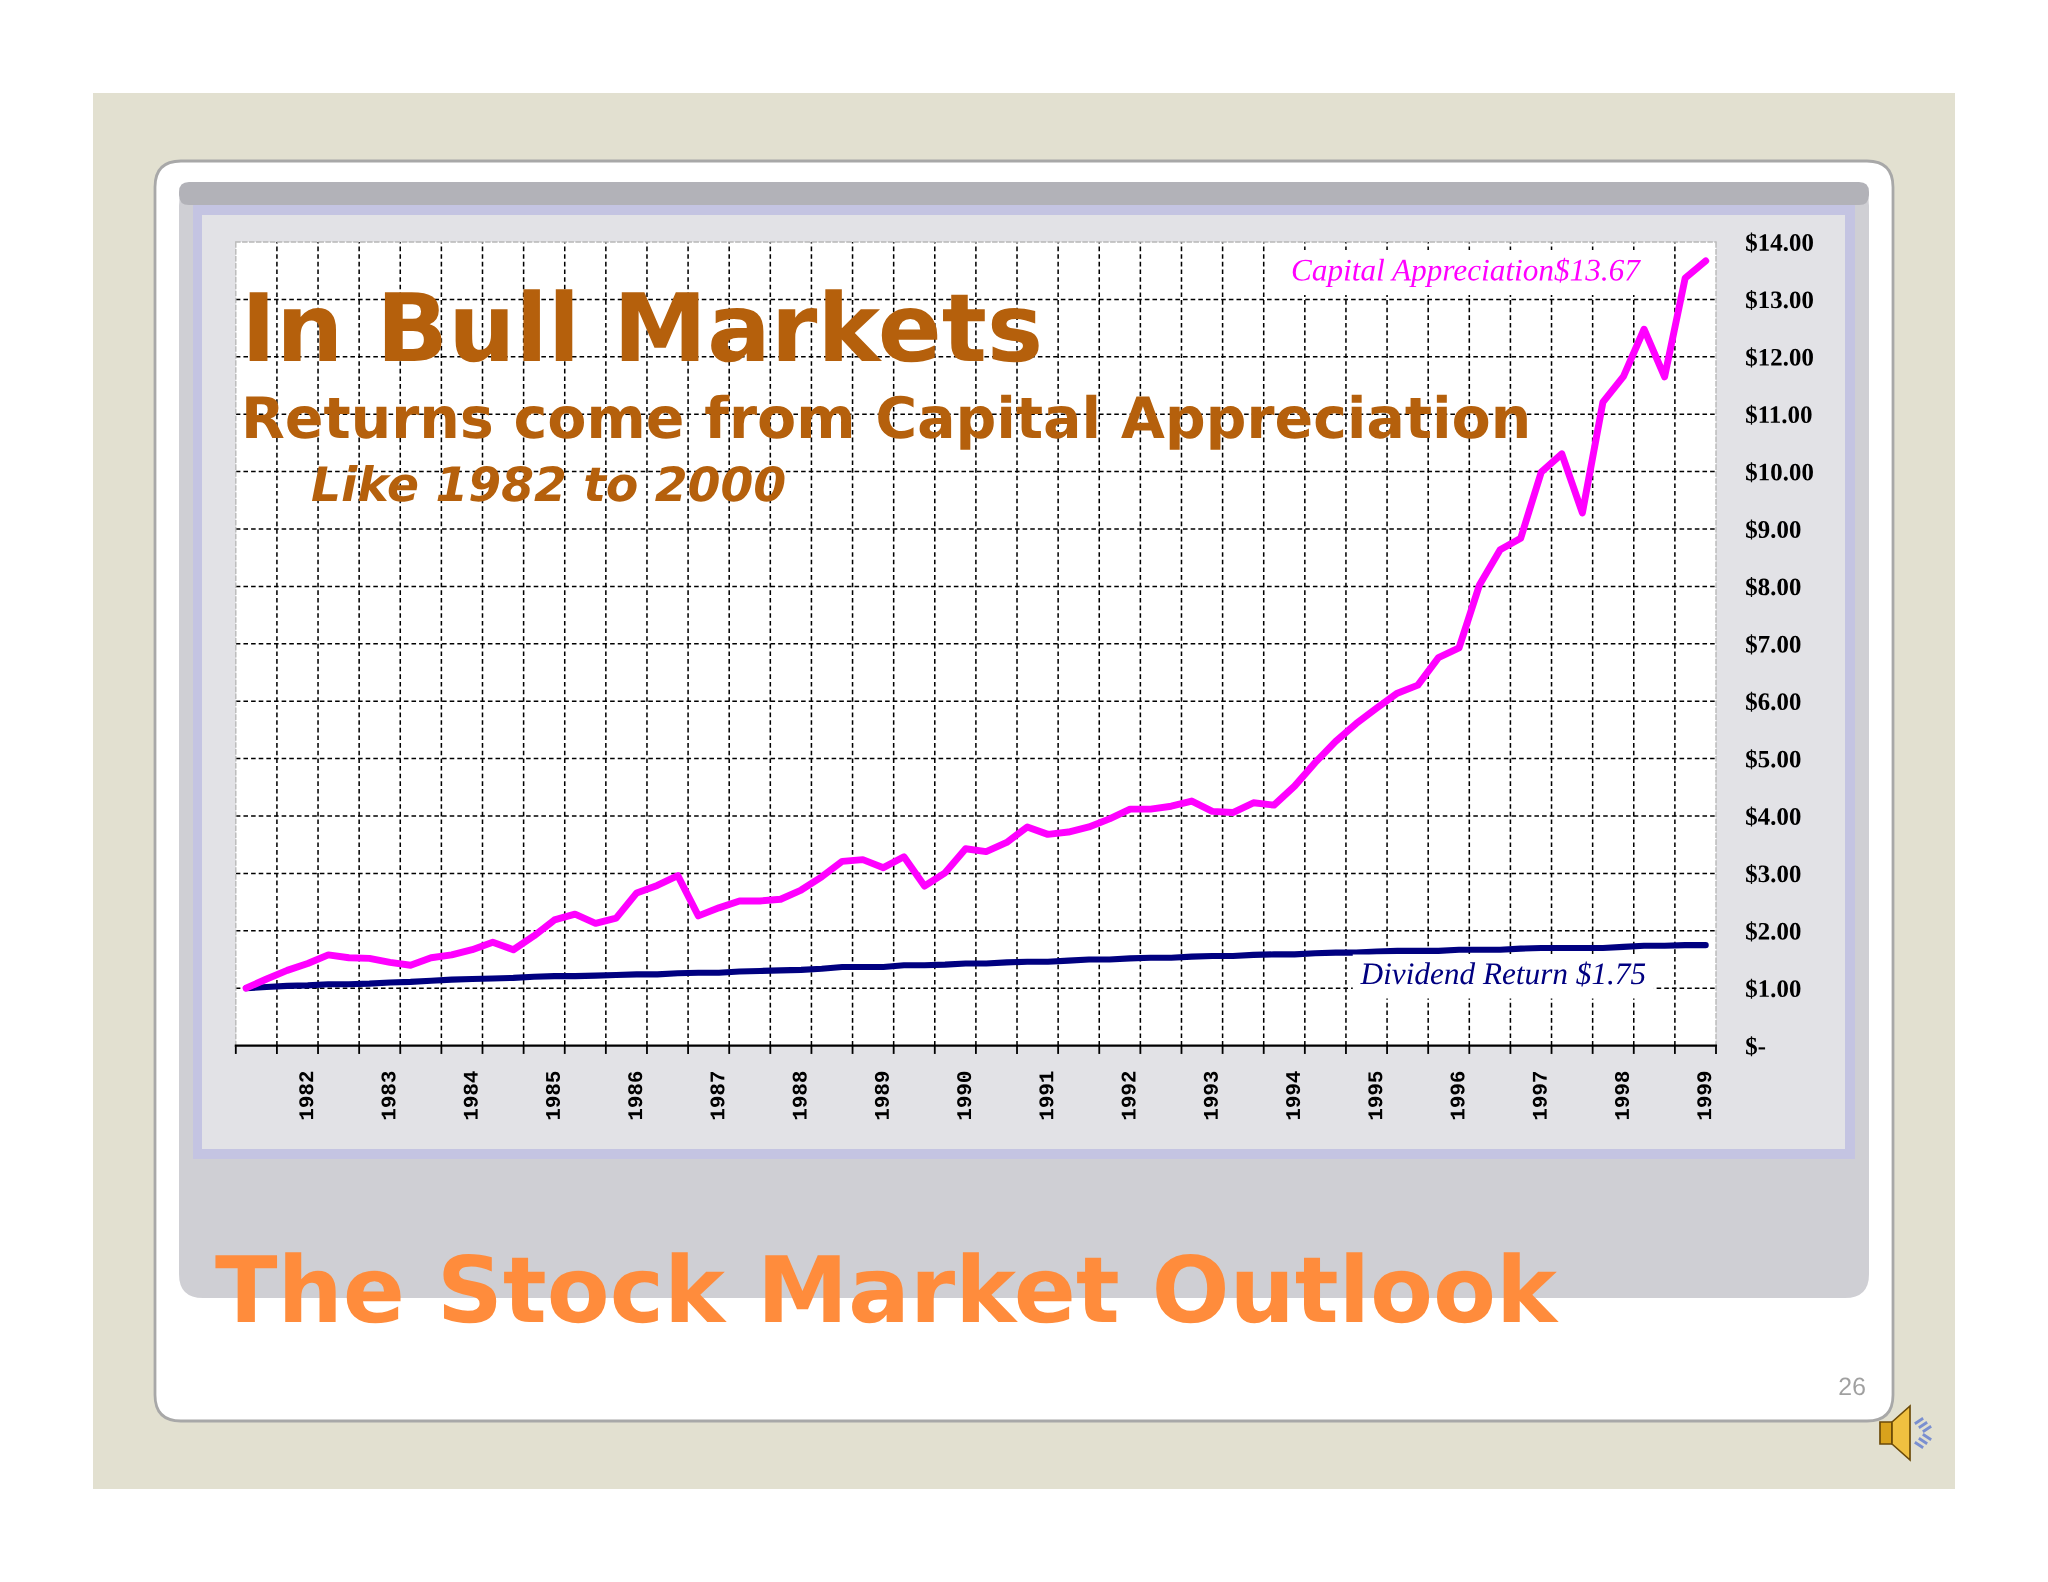  I want to click on y-tick-label: $1.00, so click(1773, 988).